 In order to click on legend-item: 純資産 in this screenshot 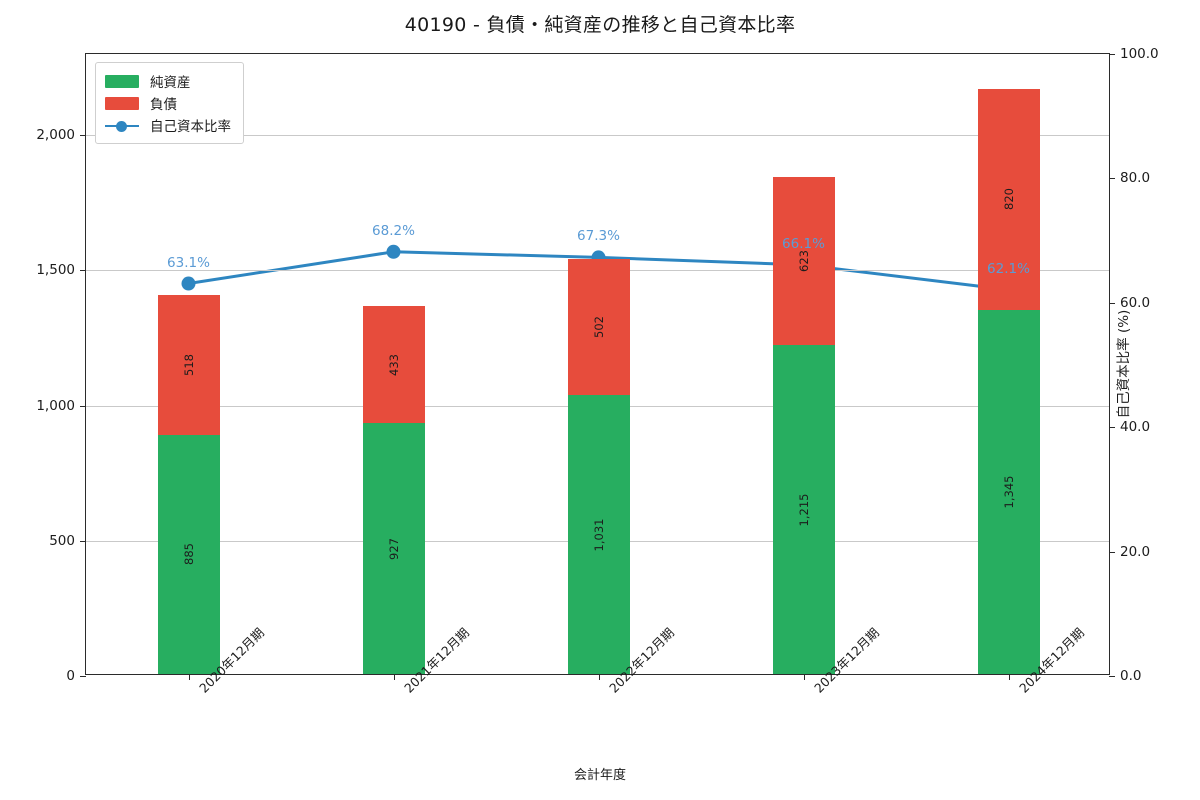, I will do `click(168, 81)`.